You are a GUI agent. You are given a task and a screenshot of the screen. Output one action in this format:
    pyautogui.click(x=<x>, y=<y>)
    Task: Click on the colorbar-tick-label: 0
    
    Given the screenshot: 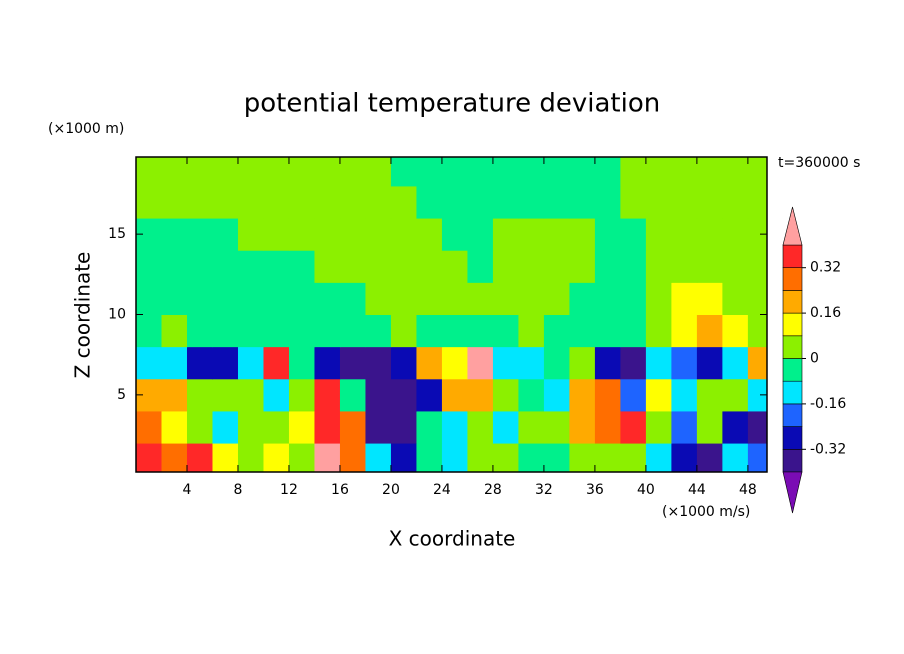 What is the action you would take?
    pyautogui.click(x=814, y=359)
    